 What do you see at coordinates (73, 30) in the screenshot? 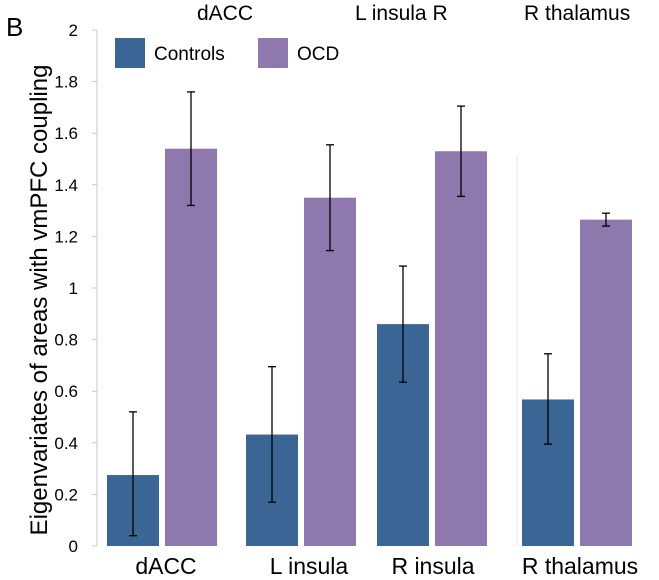
I see `y-tick-label: 2` at bounding box center [73, 30].